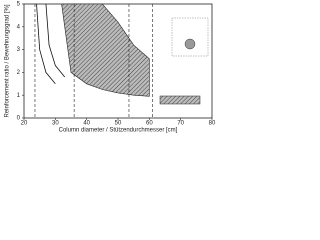  I want to click on y-tick-label: 1, so click(19, 96).